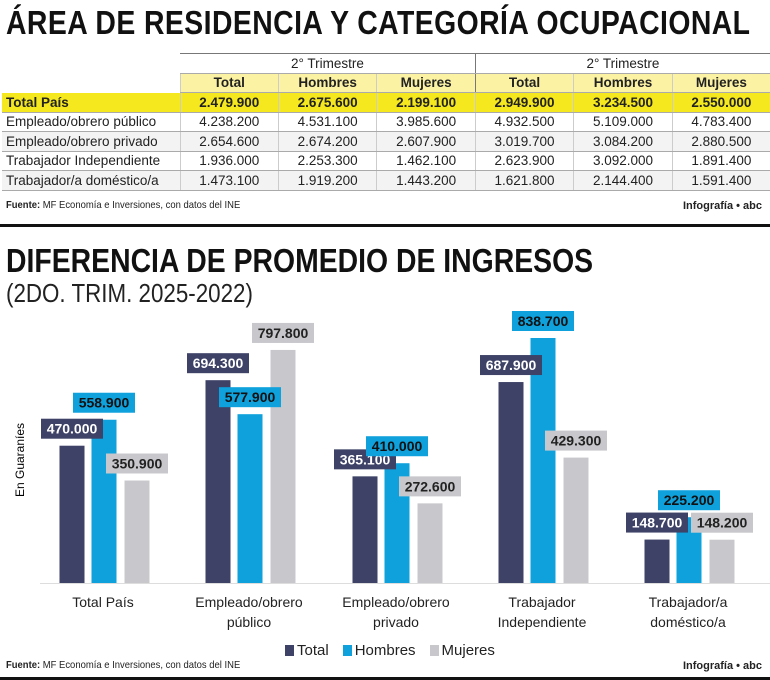 The height and width of the screenshot is (680, 770). What do you see at coordinates (229, 180) in the screenshot?
I see `cell-value: 1.473.100` at bounding box center [229, 180].